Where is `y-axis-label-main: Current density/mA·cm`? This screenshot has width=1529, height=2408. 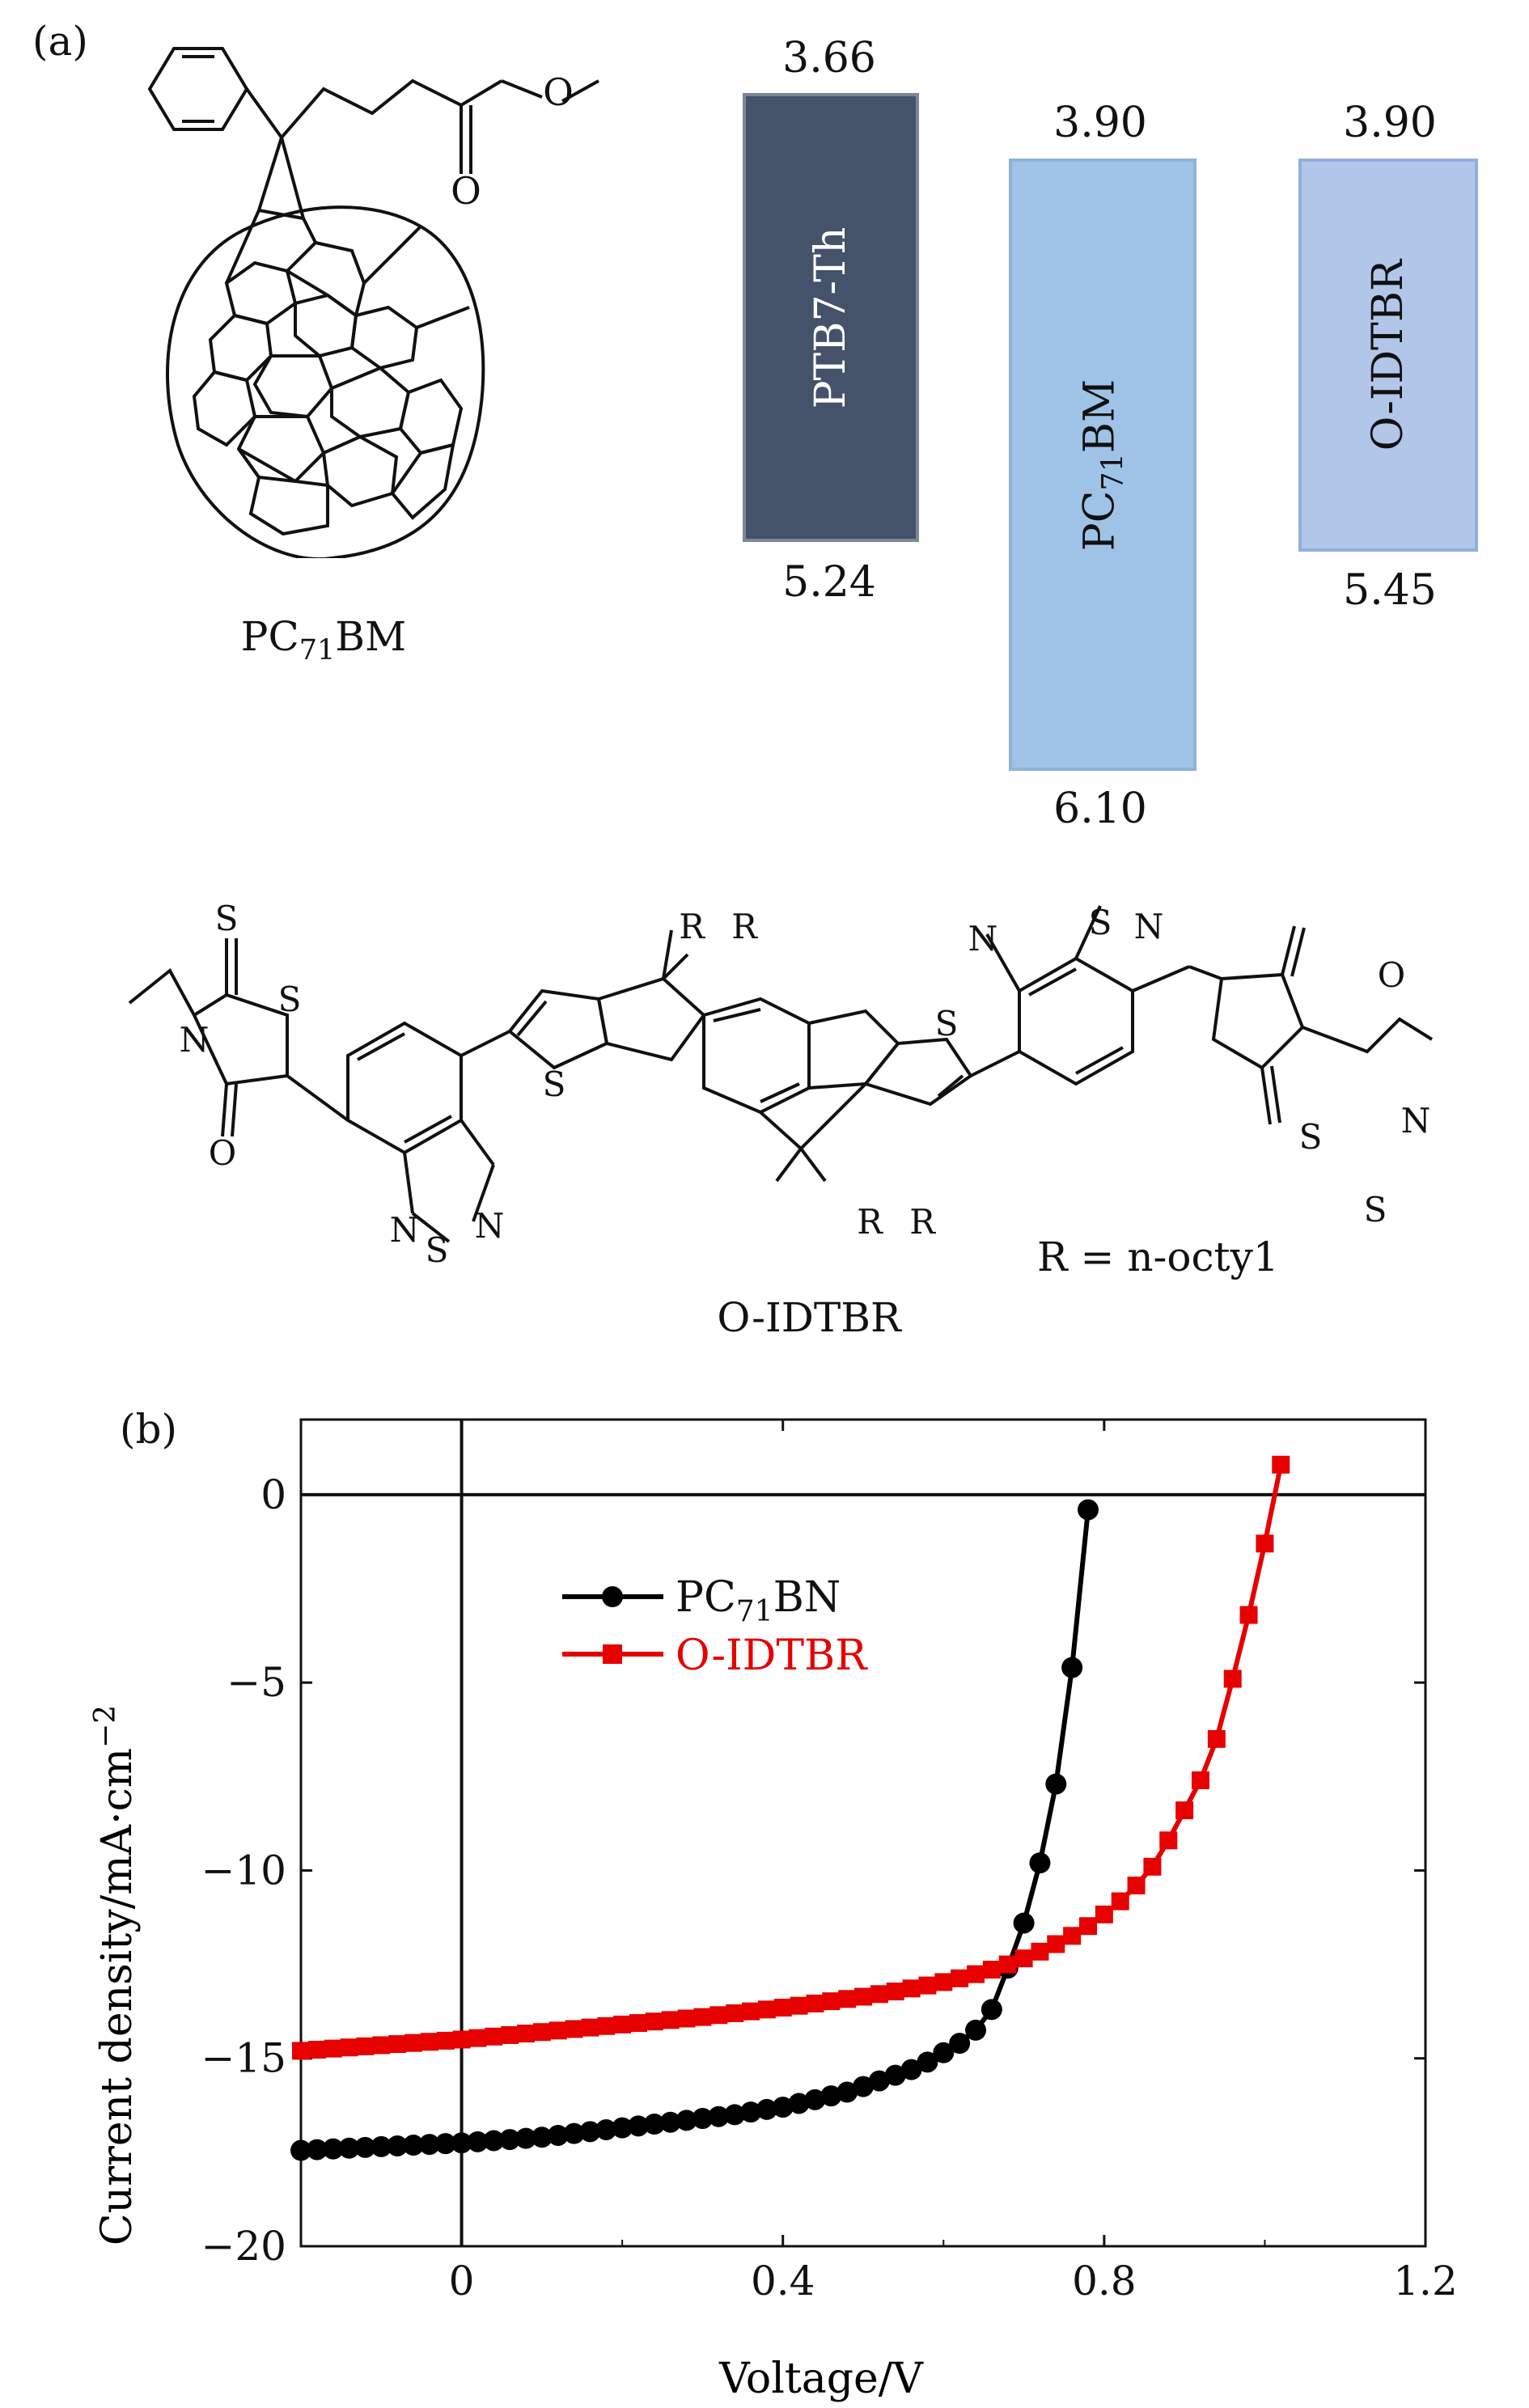 y-axis-label-main: Current density/mA·cm is located at coordinates (118, 1996).